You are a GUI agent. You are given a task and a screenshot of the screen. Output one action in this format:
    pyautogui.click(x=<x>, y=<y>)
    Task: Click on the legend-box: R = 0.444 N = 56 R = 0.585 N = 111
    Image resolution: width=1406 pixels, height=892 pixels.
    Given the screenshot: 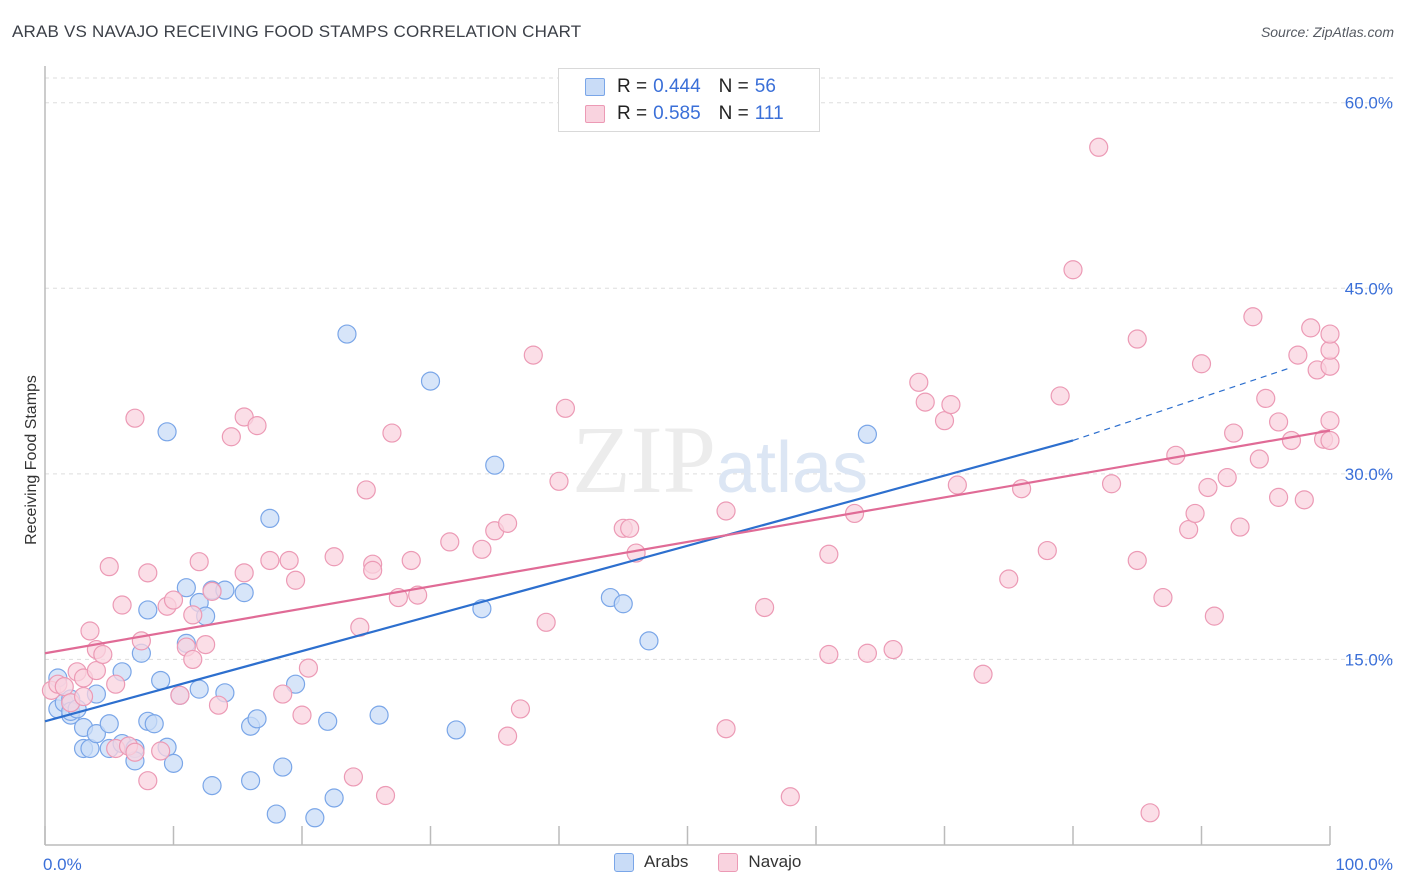 What is the action you would take?
    pyautogui.click(x=689, y=100)
    